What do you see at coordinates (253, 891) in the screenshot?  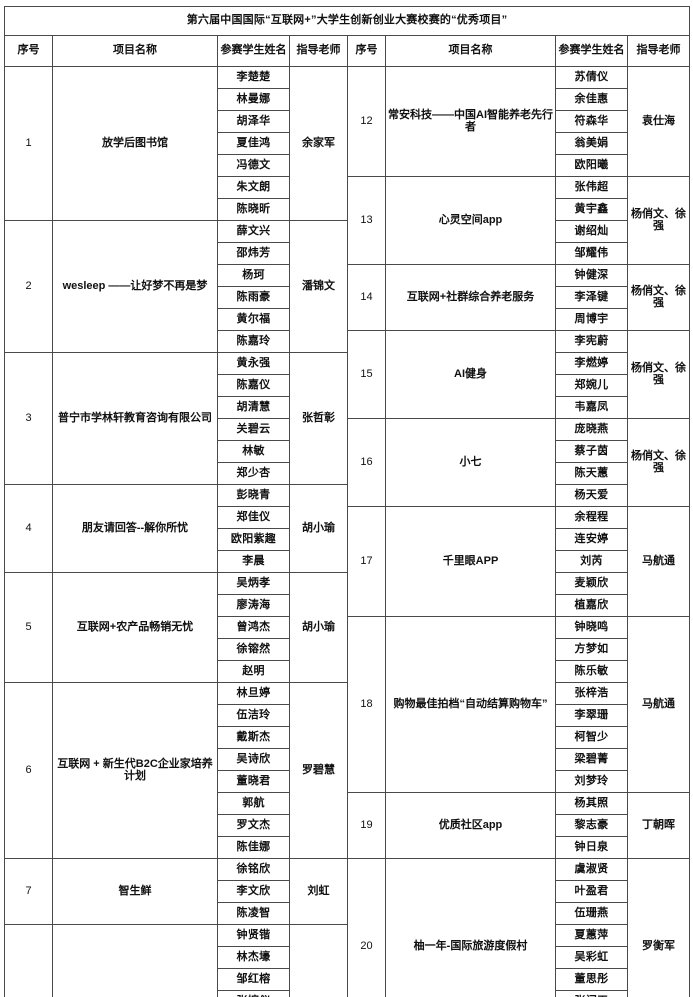 I see `left-student-cell: 李文欣` at bounding box center [253, 891].